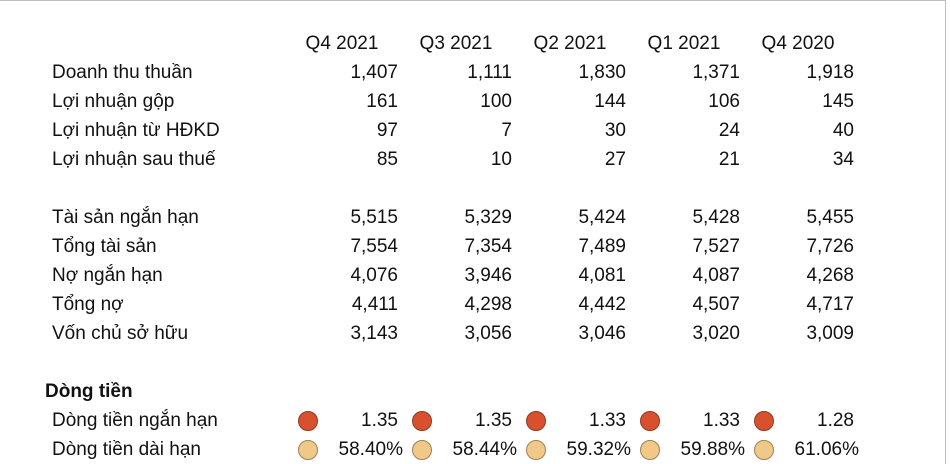  I want to click on row-label: Doanh thu thuần, so click(122, 72).